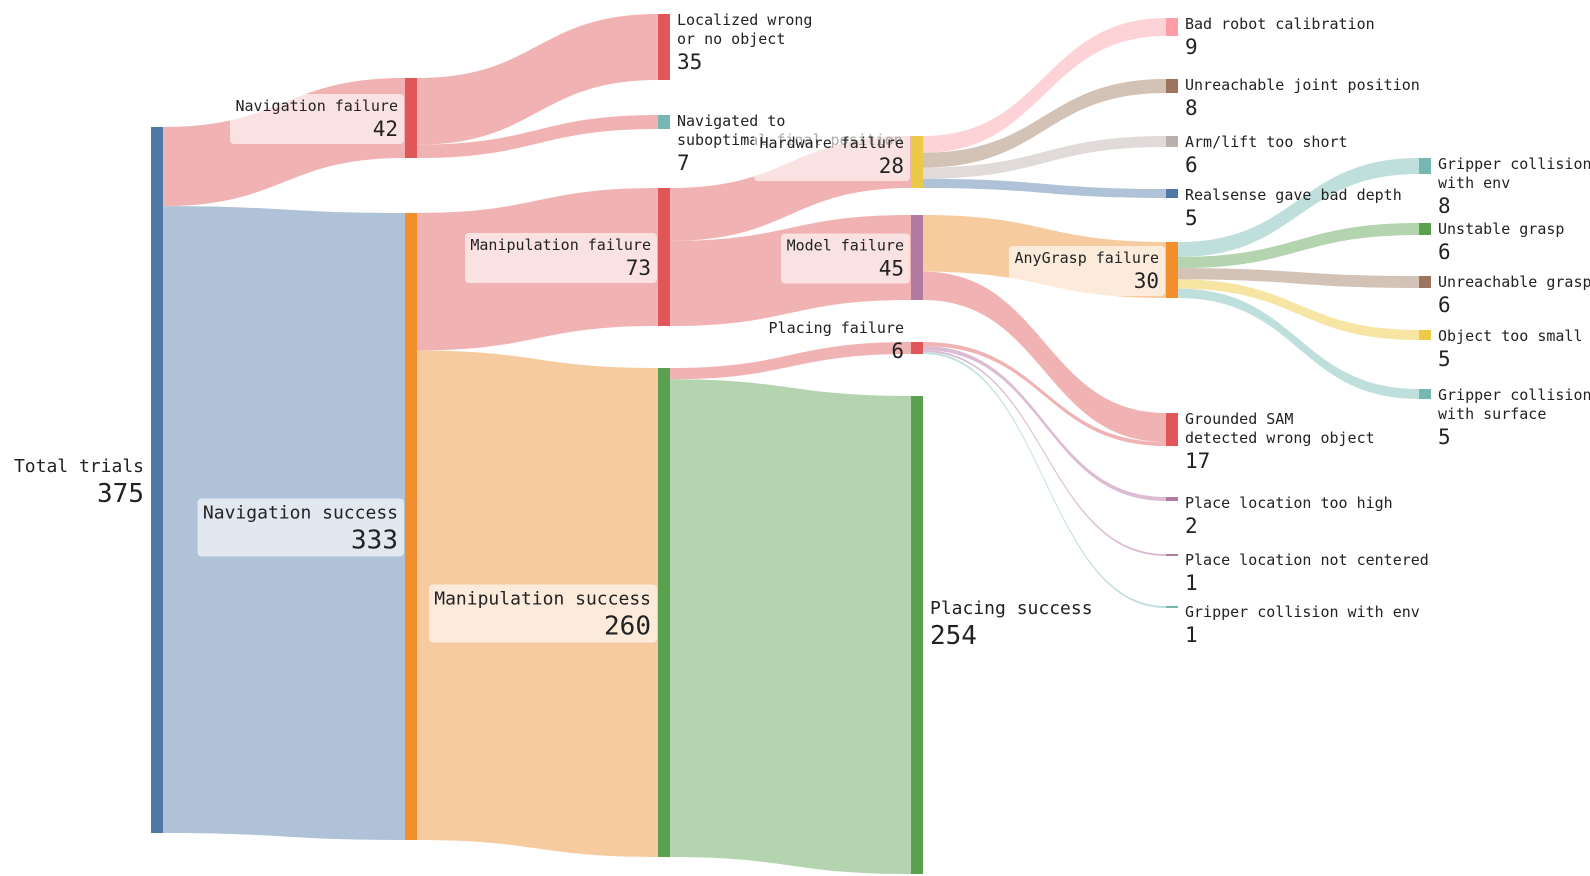  I want to click on node-label-bg-nav_fail, so click(317, 119).